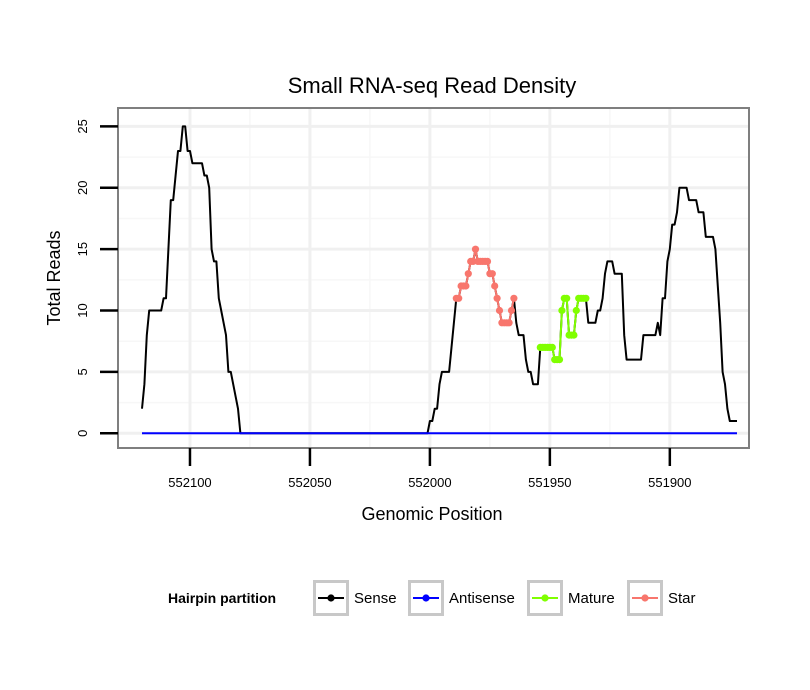  I want to click on x-tick-label: 552100, so click(189, 482).